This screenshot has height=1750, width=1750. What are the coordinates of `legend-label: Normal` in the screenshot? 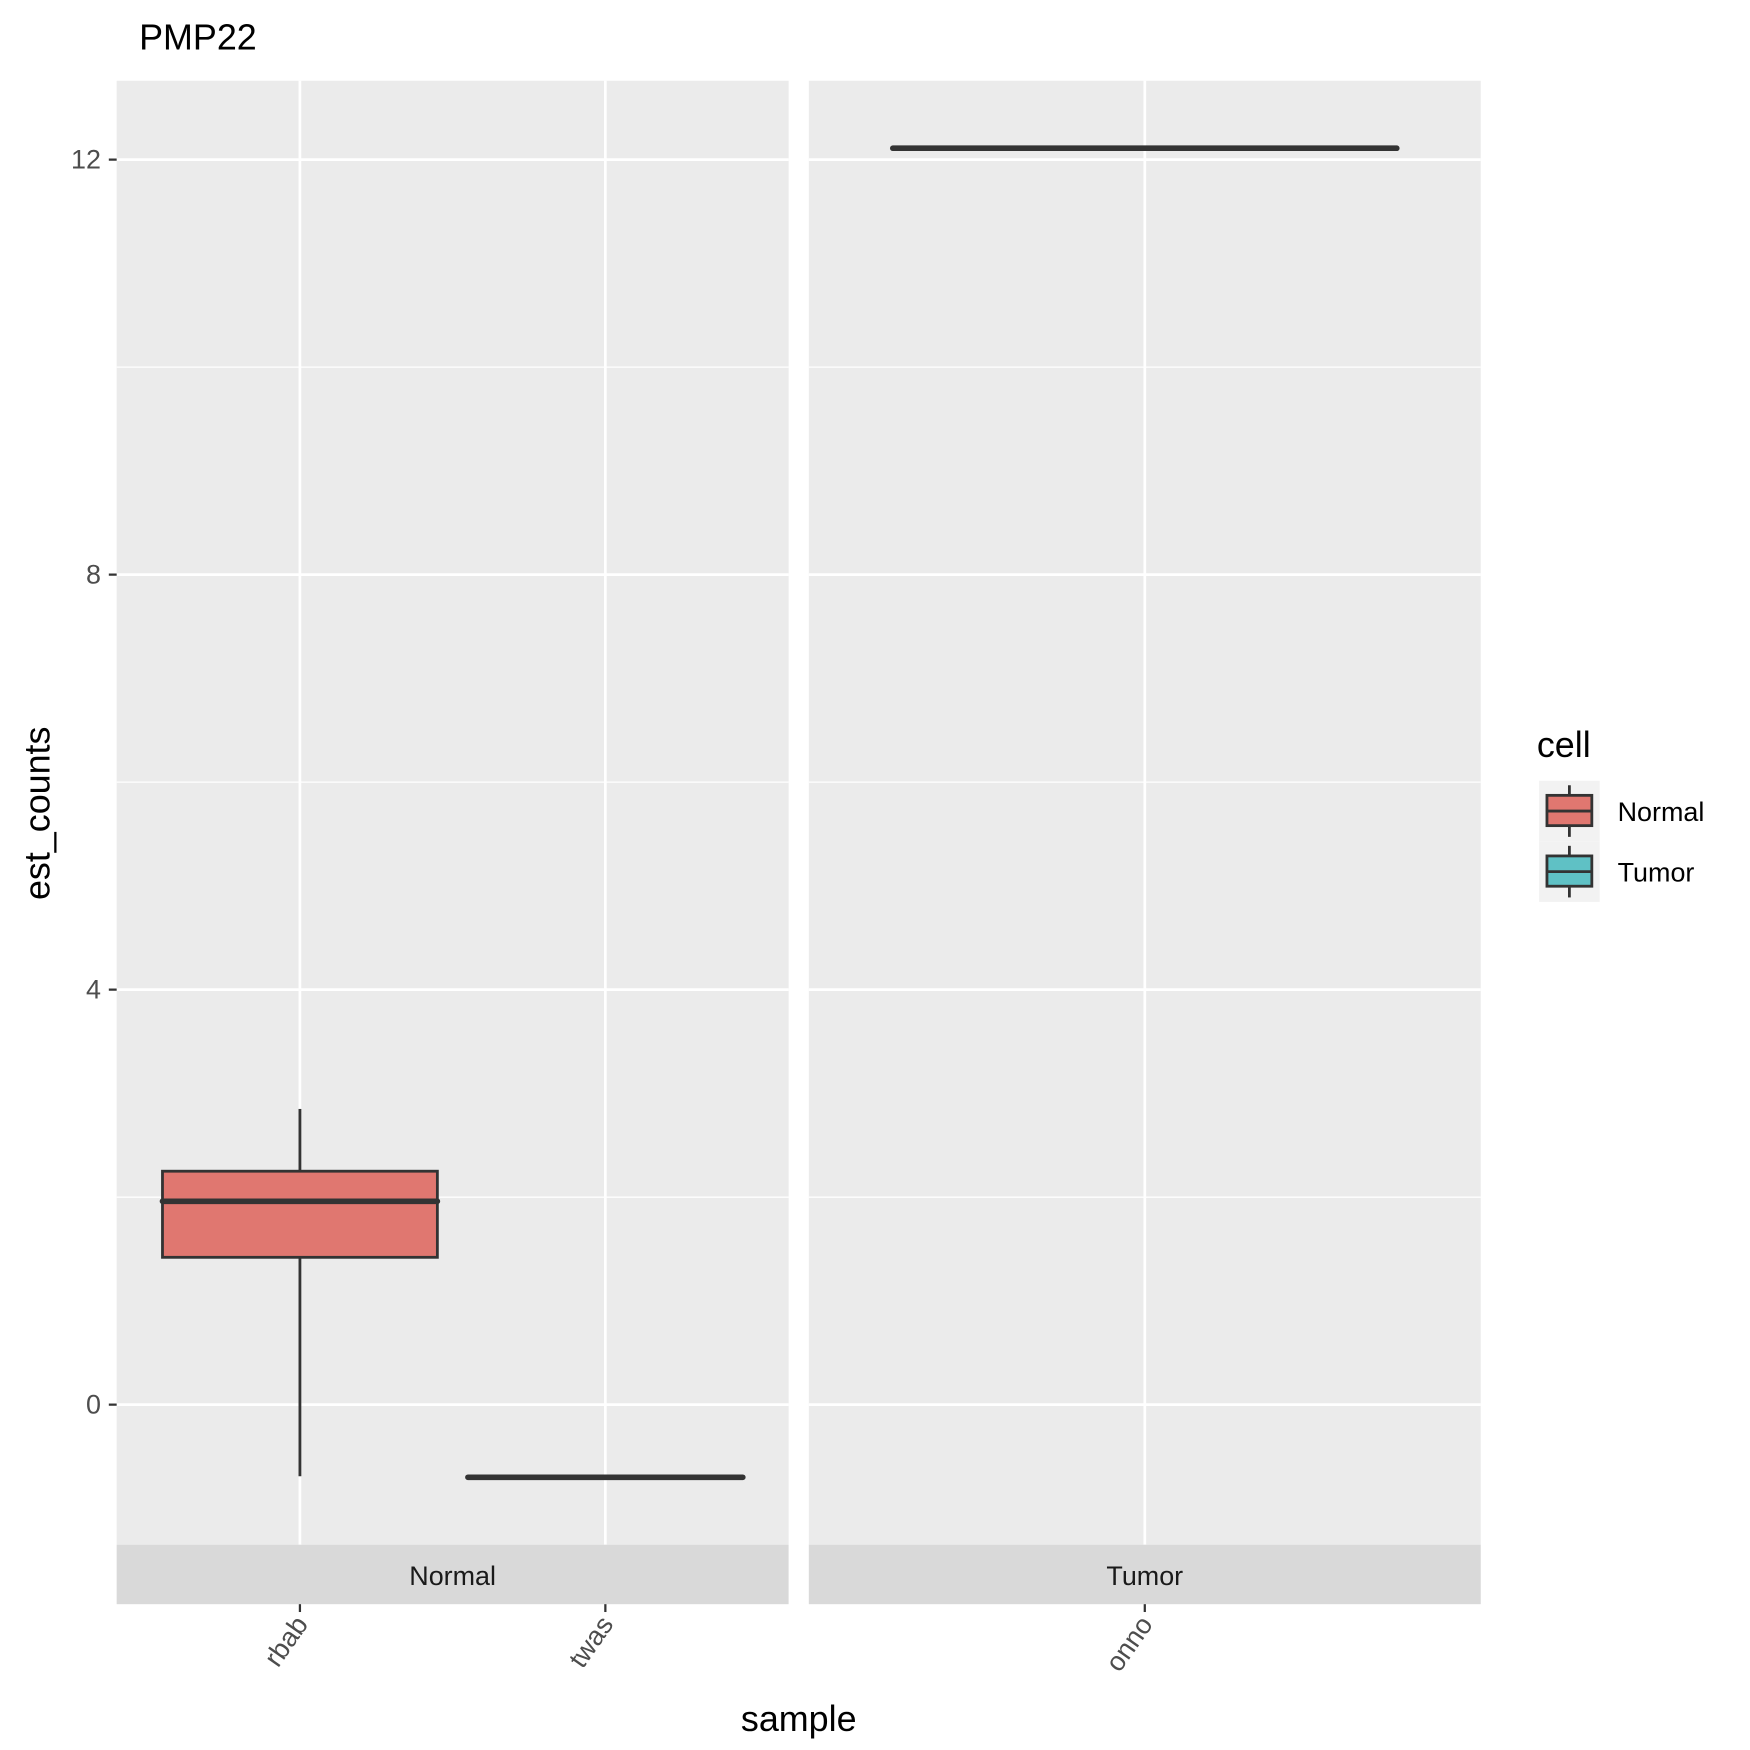 It's located at (1661, 812).